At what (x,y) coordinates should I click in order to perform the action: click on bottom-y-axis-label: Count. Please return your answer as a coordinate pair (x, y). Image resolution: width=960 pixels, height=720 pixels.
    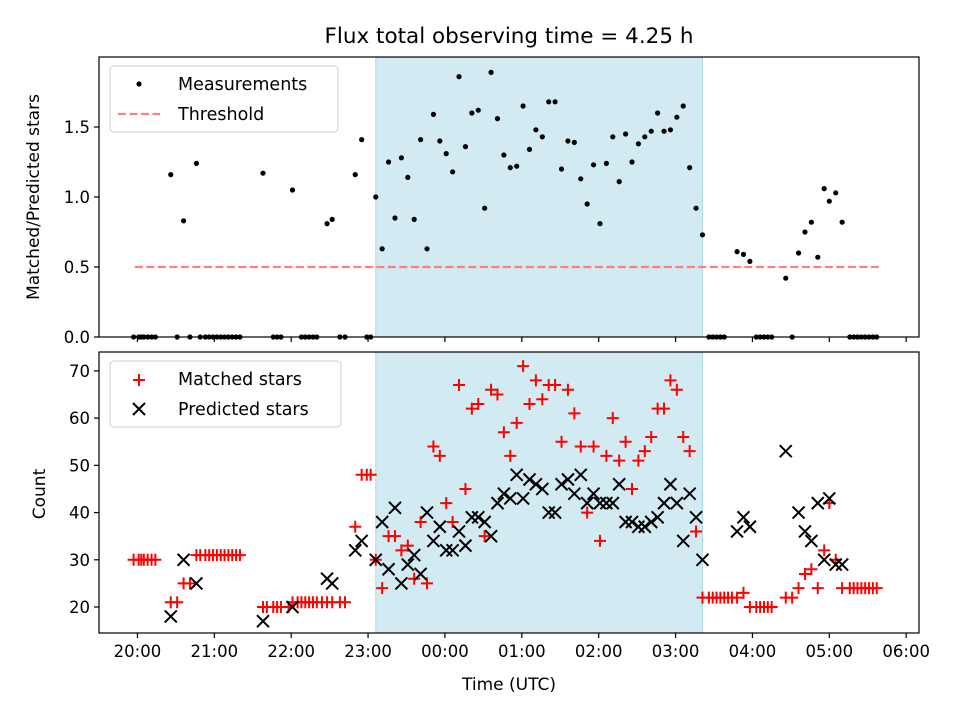
    Looking at the image, I should click on (40, 493).